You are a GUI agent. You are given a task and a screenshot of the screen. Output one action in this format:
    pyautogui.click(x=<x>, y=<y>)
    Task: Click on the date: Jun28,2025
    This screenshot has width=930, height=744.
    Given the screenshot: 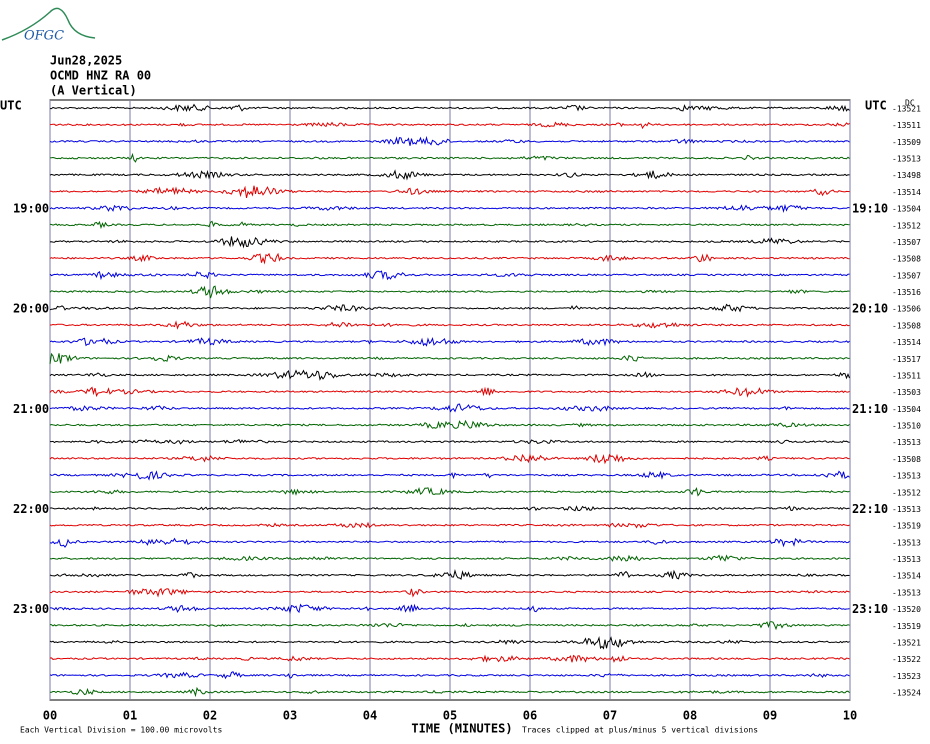 What is the action you would take?
    pyautogui.click(x=86, y=61)
    